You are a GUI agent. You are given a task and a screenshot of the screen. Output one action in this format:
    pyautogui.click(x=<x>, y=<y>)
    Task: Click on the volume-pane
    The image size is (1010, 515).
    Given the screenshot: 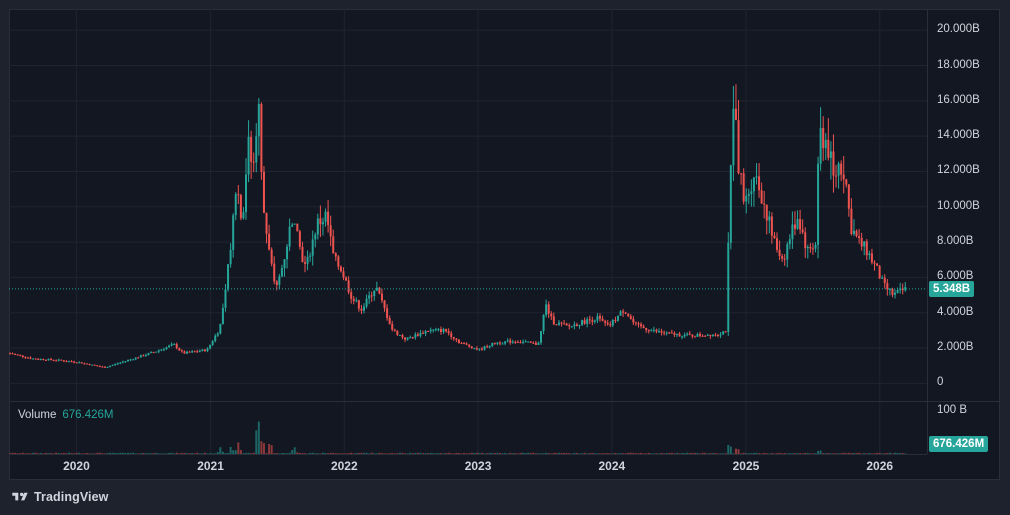 What is the action you would take?
    pyautogui.click(x=468, y=428)
    